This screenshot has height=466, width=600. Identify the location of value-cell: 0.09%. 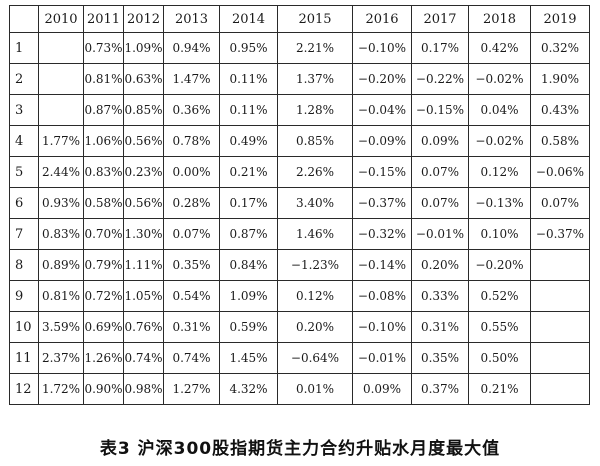
(382, 389).